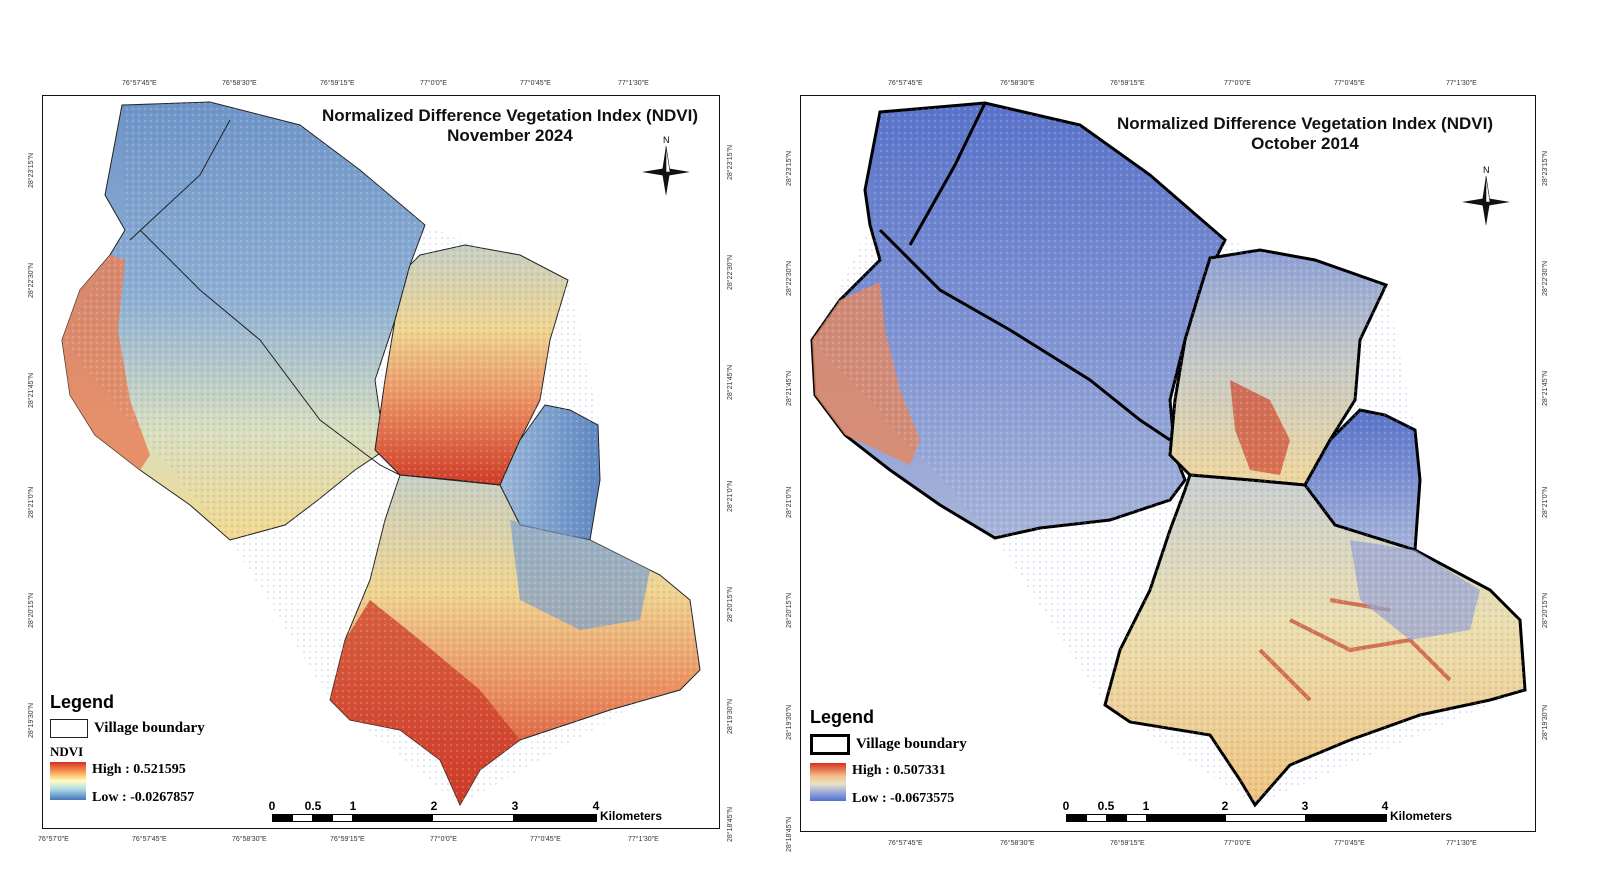 The height and width of the screenshot is (894, 1600). I want to click on right-internal-boundary, so click(1024, 272).